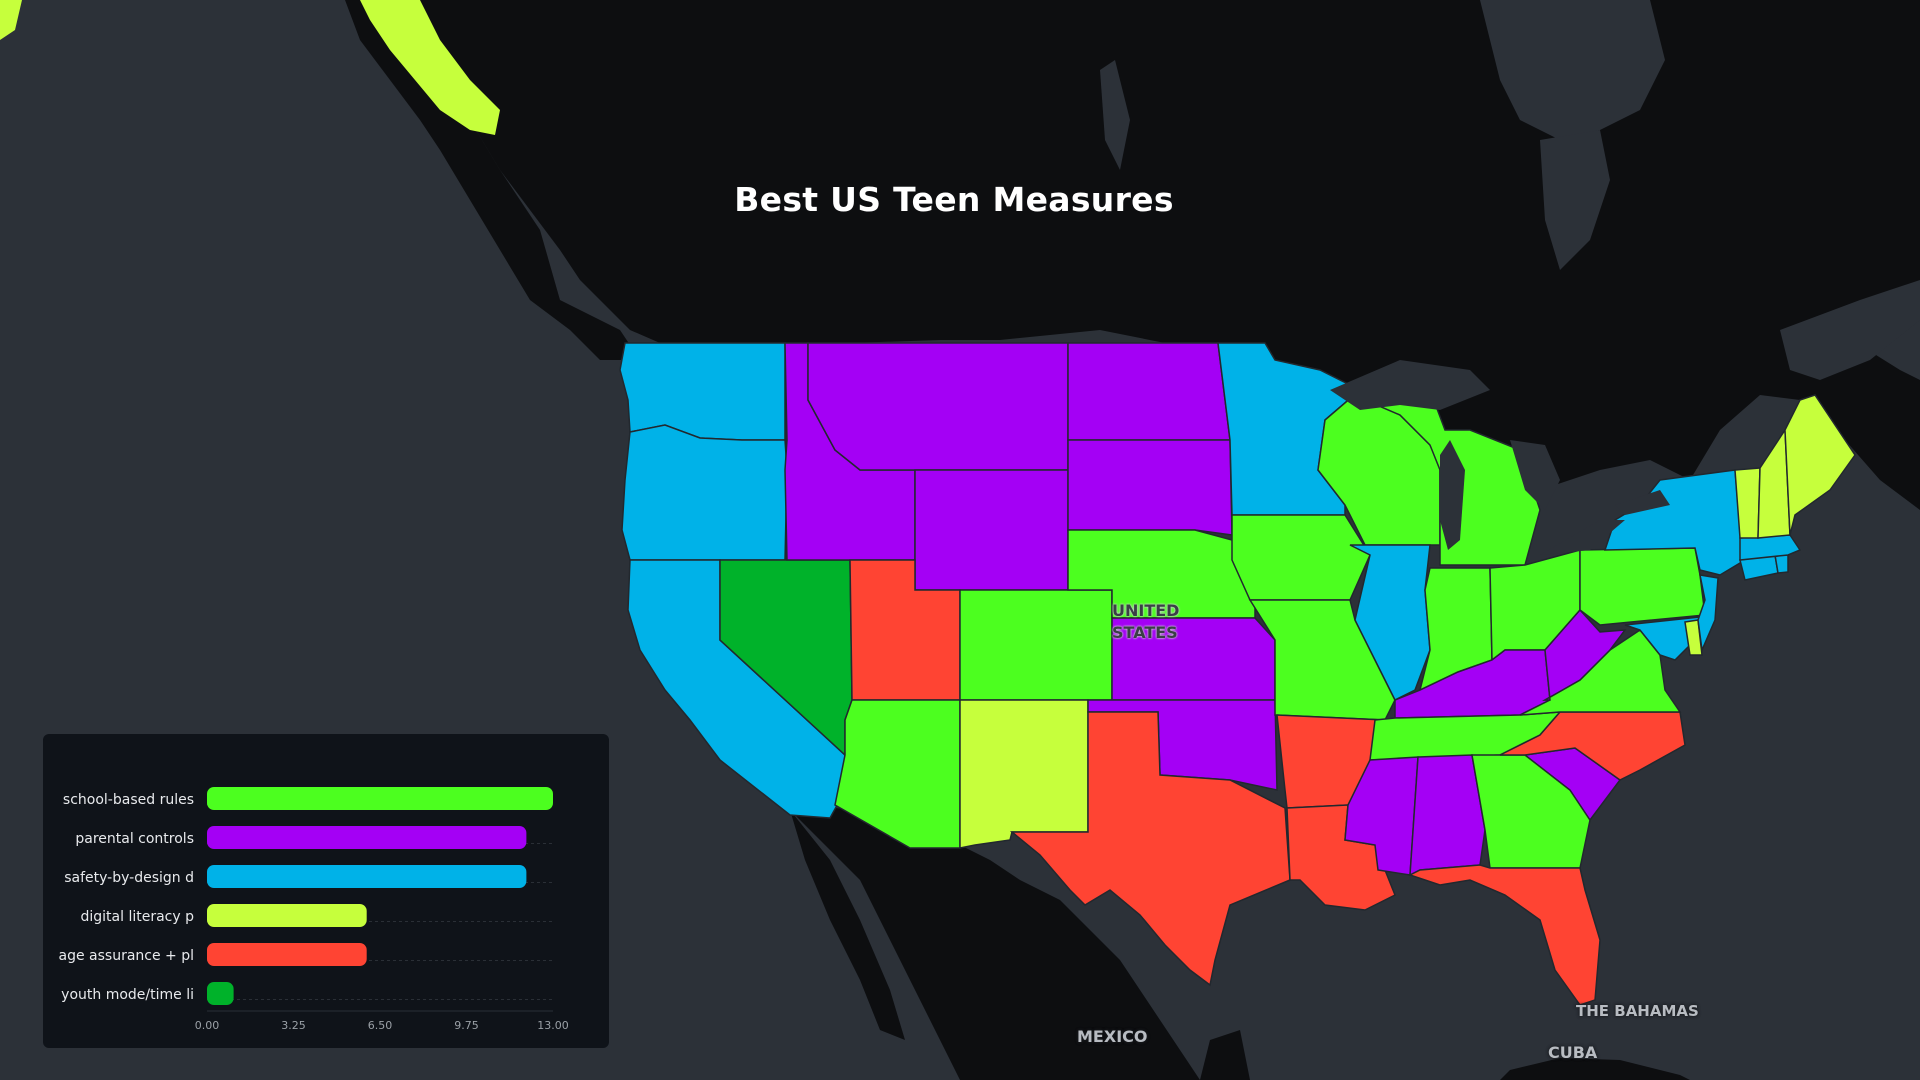 This screenshot has height=1080, width=1920. What do you see at coordinates (1504, 935) in the screenshot?
I see `state-FL` at bounding box center [1504, 935].